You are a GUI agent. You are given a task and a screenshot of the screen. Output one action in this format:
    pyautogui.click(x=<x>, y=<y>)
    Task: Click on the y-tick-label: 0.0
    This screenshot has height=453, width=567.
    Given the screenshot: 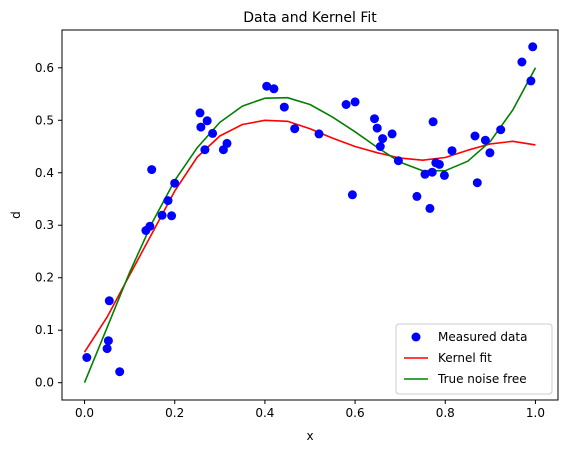 What is the action you would take?
    pyautogui.click(x=44, y=383)
    